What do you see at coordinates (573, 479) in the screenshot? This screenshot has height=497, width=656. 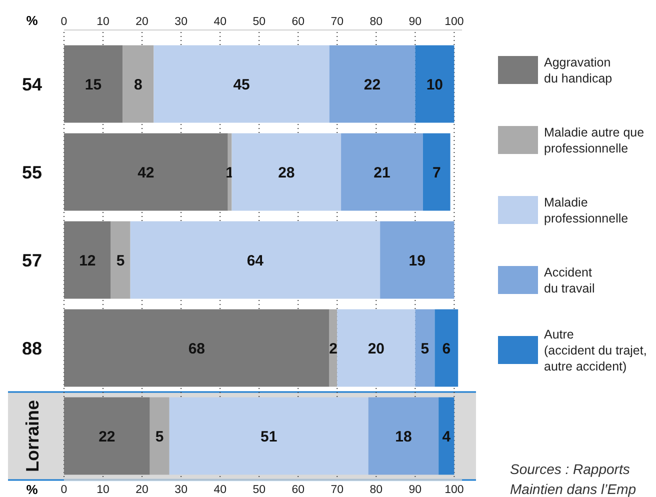 I see `source-note: Sources : Rapports Maintien dans l’Emp` at bounding box center [573, 479].